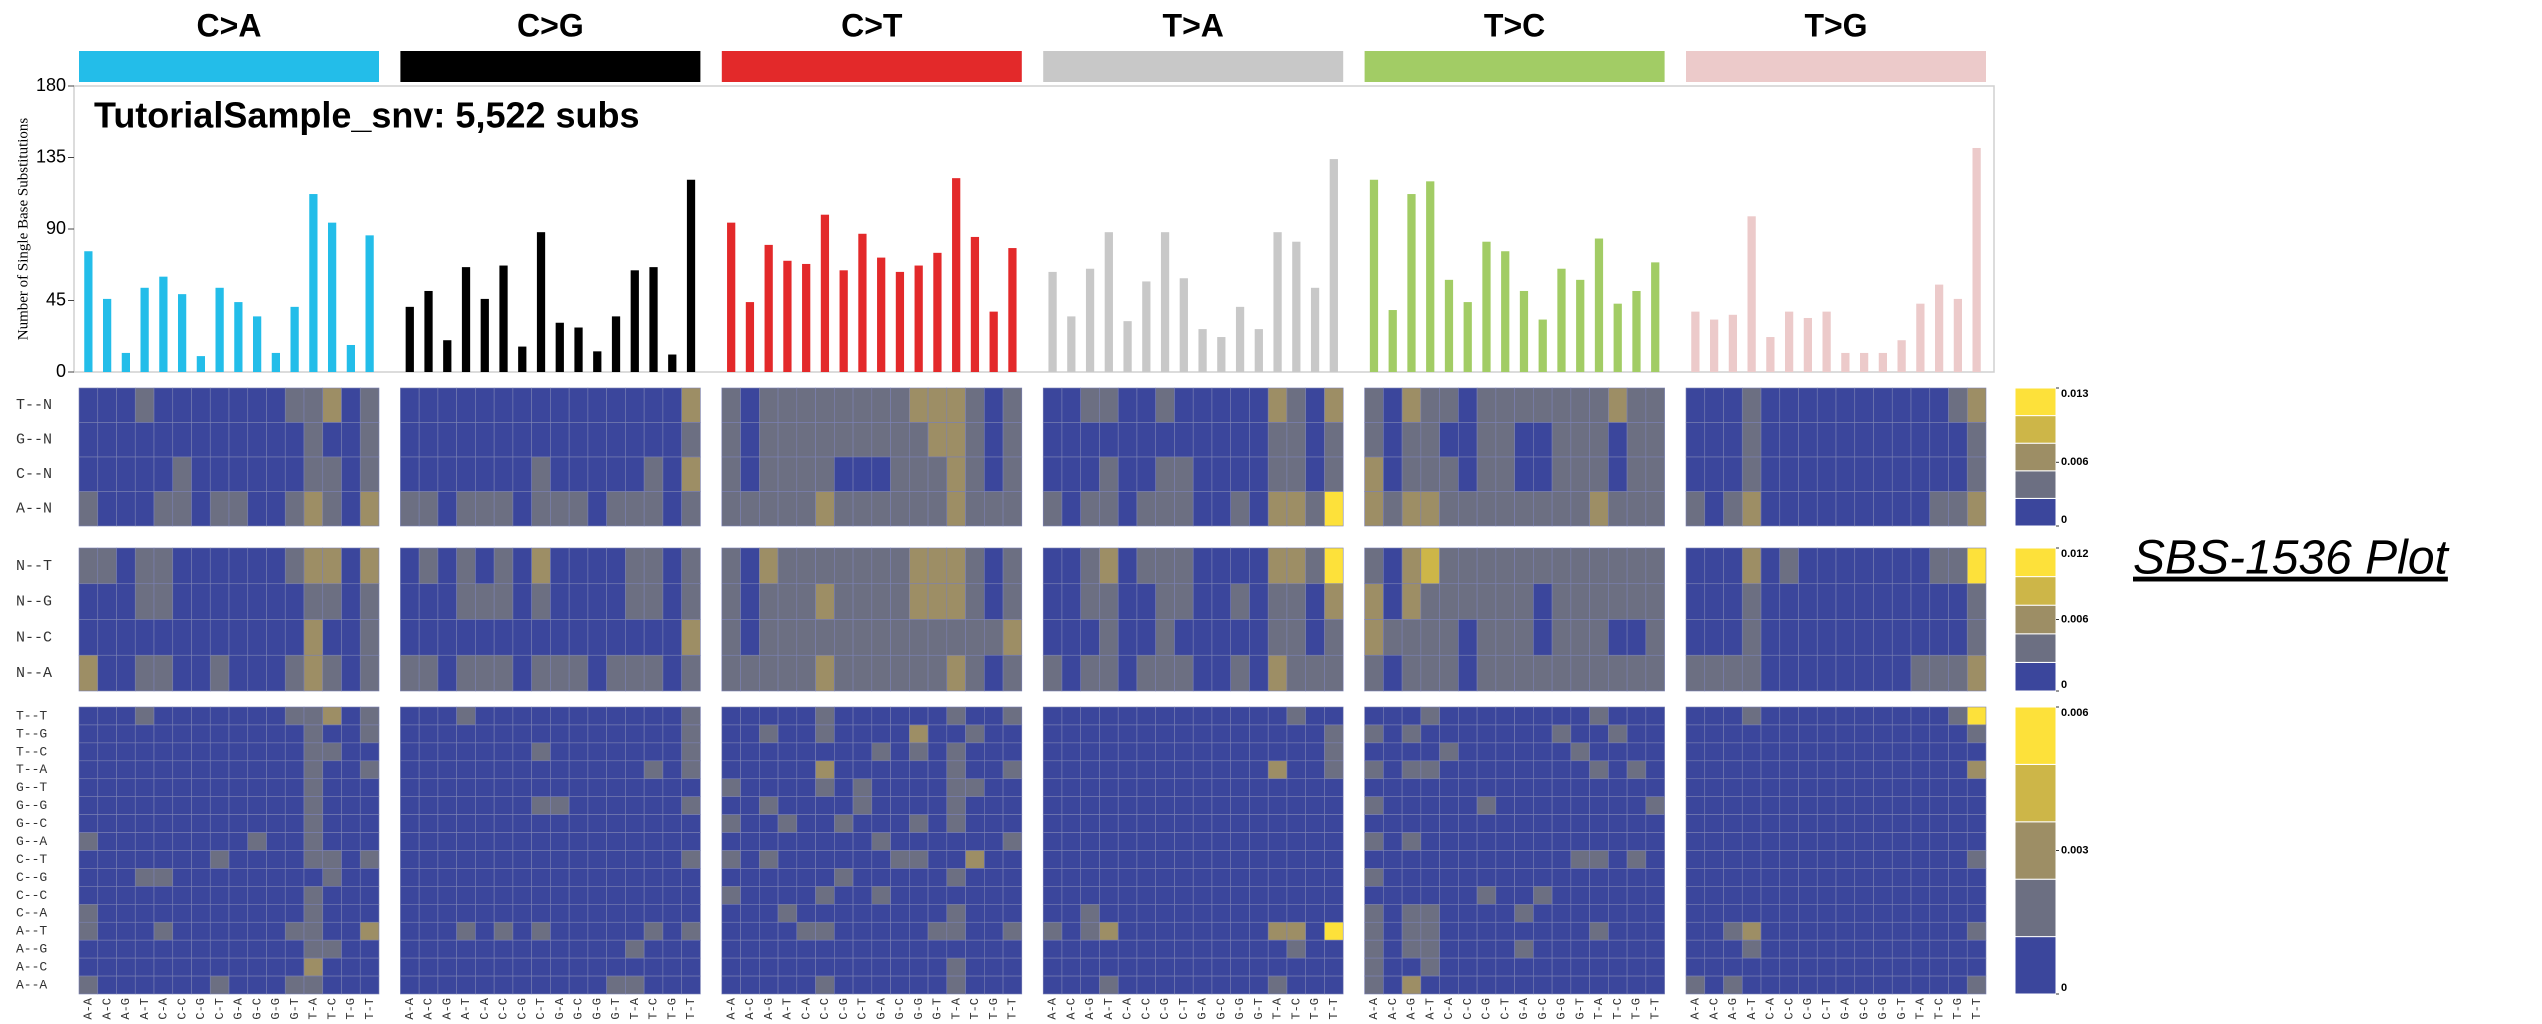  I want to click on row-label: A--T, so click(31, 931).